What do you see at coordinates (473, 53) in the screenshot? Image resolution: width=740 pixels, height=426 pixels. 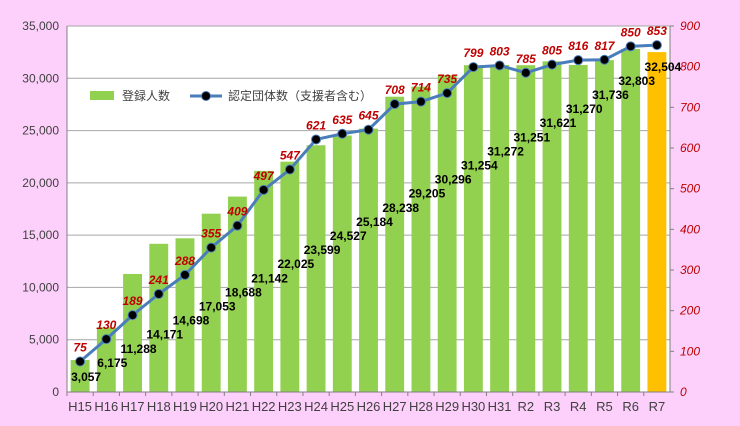 I see `line-data-label: 799` at bounding box center [473, 53].